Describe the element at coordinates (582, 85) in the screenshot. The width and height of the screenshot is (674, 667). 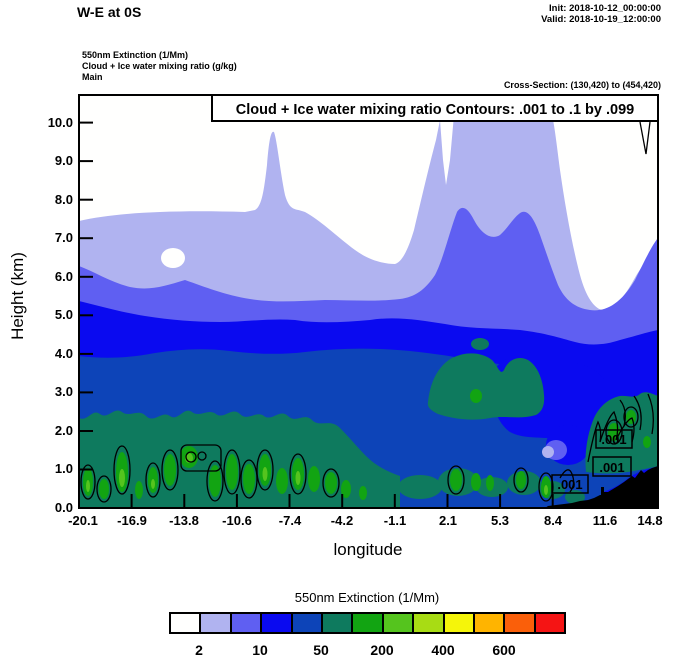
I see `cross-section-label: Cross-Section: (130,420) to (454,420)` at that location.